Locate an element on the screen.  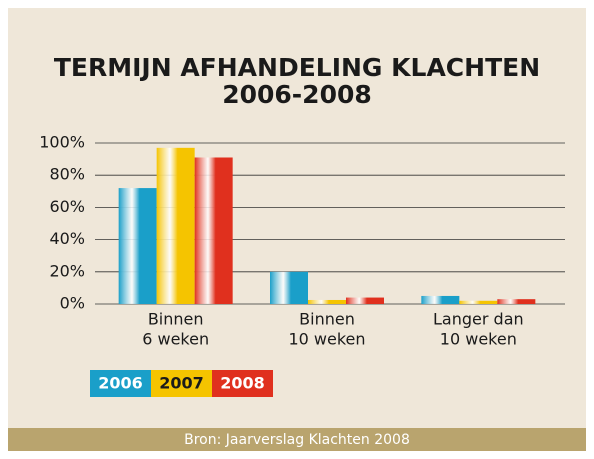
source: Bron: Jaarverslag Klachten 2008 is located at coordinates (297, 440).